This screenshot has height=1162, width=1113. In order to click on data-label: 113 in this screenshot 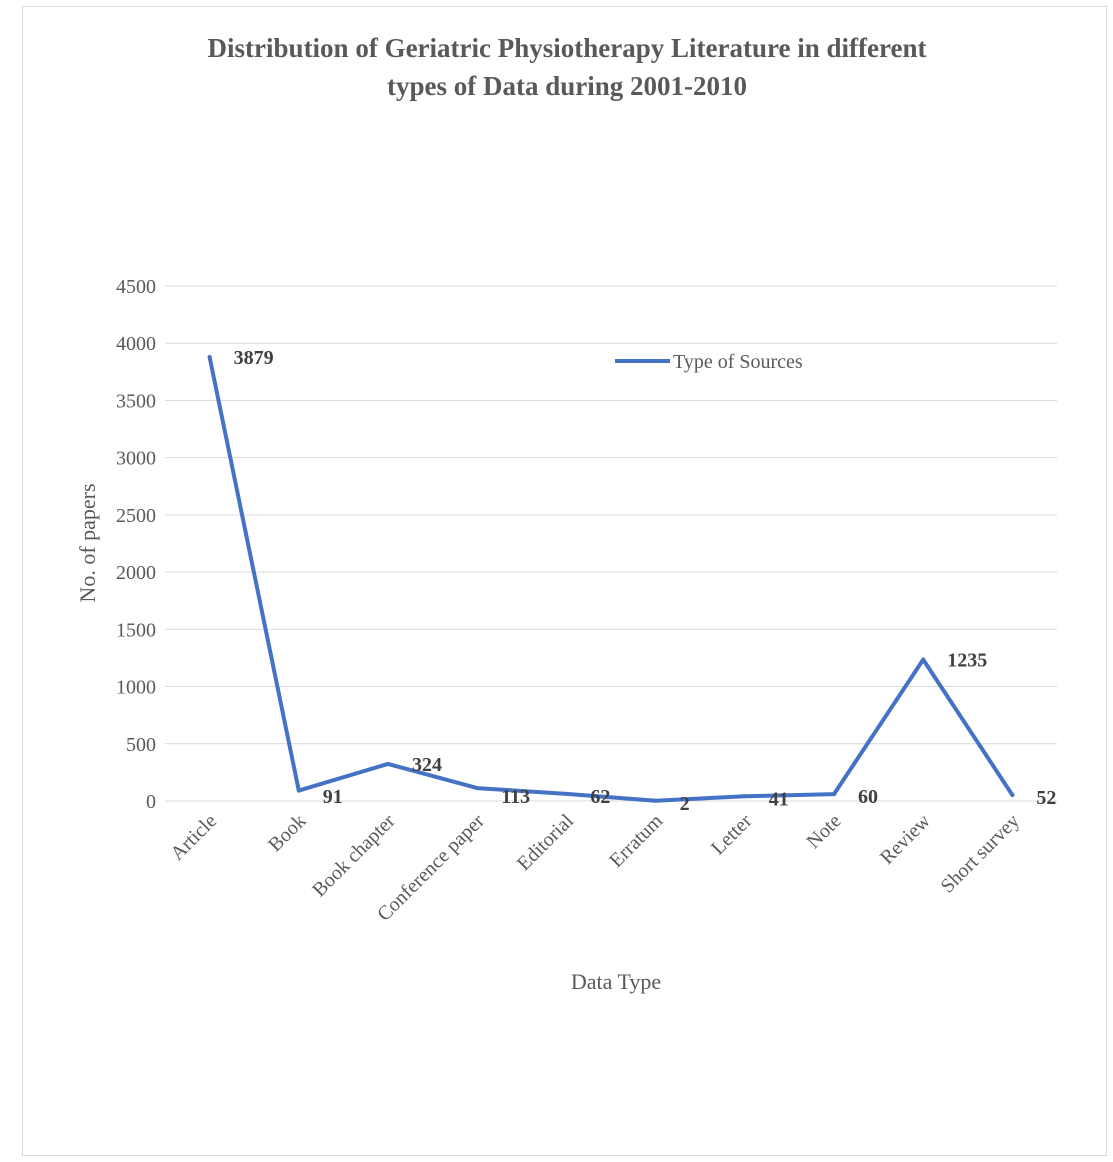, I will do `click(515, 797)`.